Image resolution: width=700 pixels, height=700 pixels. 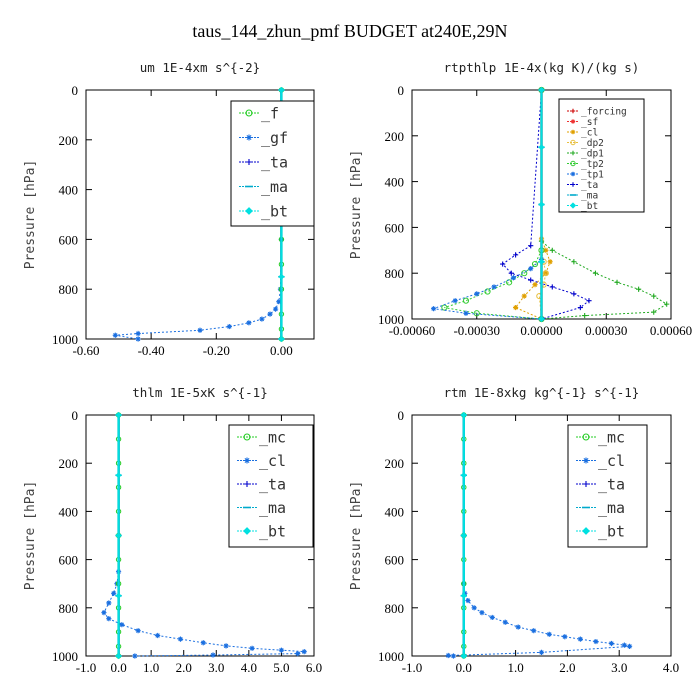 I want to click on panel-title: rtpthlp 1E-4x(kg K)/(kg s), so click(x=542, y=67).